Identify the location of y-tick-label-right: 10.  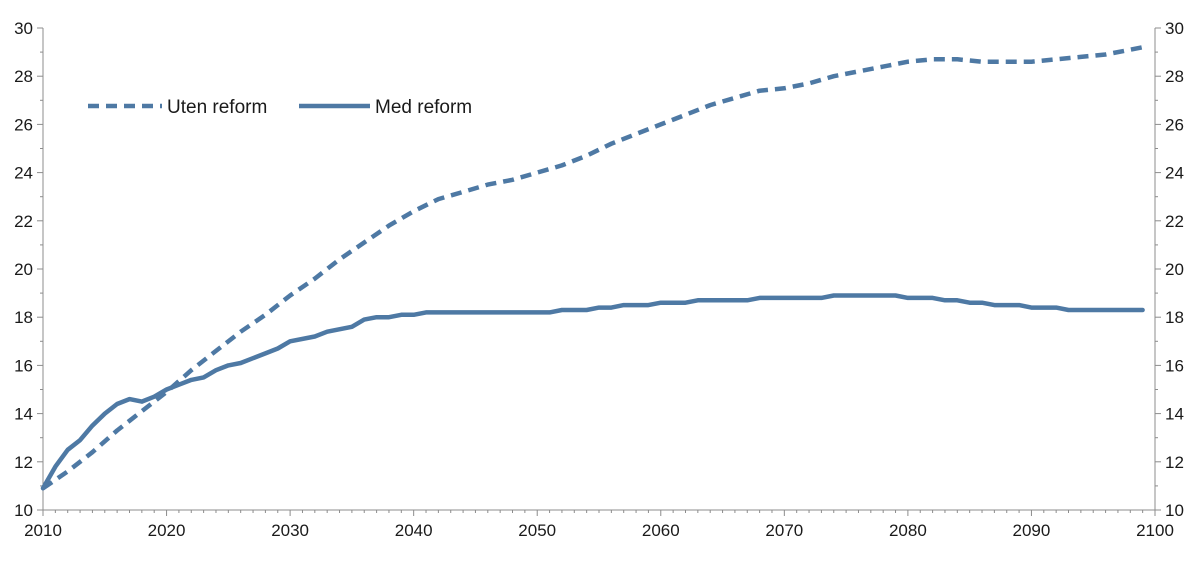
(1174, 510).